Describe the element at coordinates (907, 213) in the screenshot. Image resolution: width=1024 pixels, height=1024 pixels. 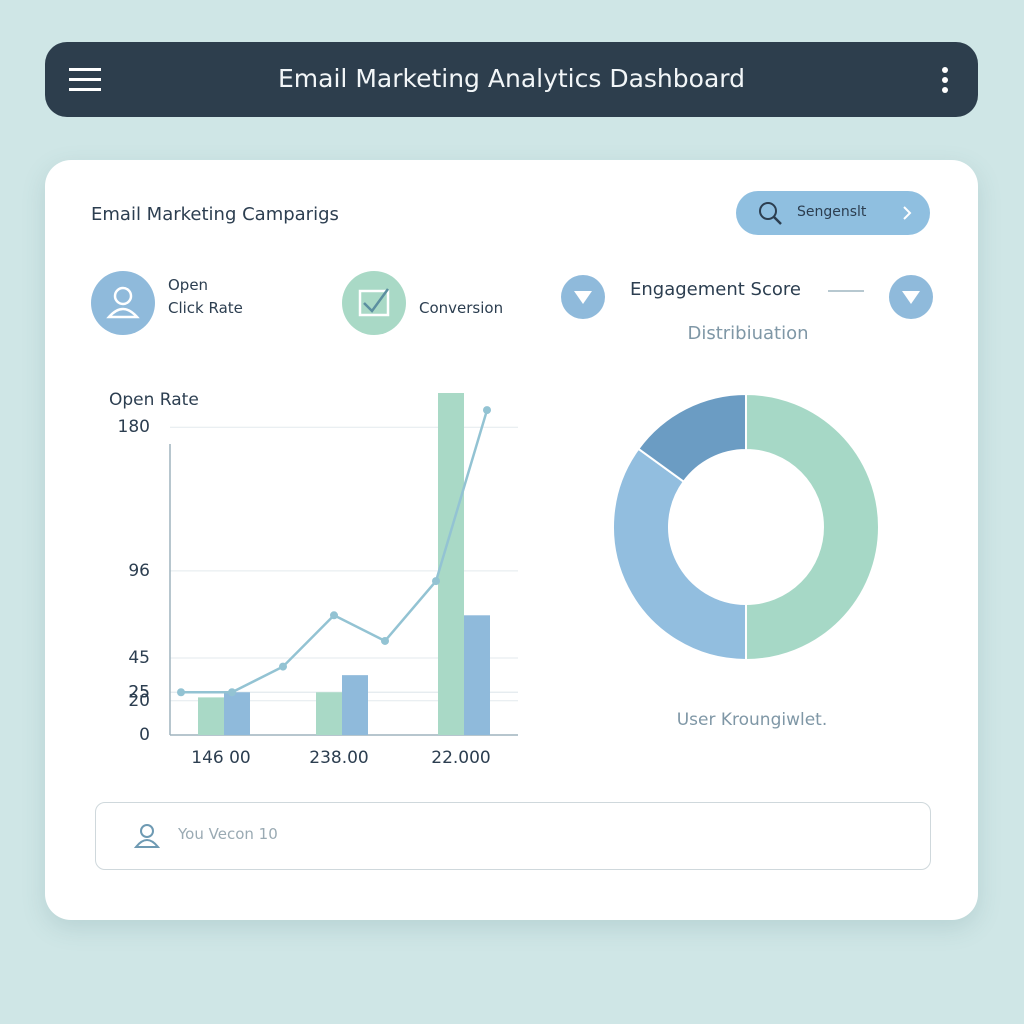
I see `chevron` at that location.